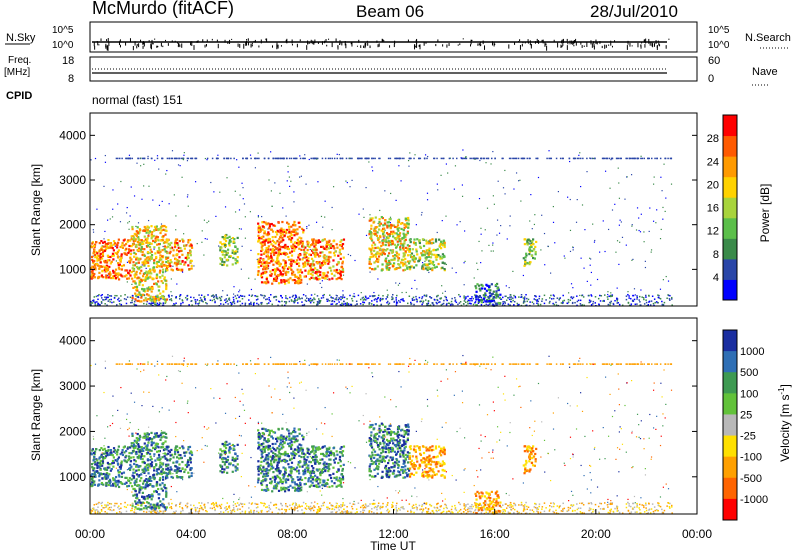 Image resolution: width=800 pixels, height=554 pixels. I want to click on noise-point, so click(322, 43).